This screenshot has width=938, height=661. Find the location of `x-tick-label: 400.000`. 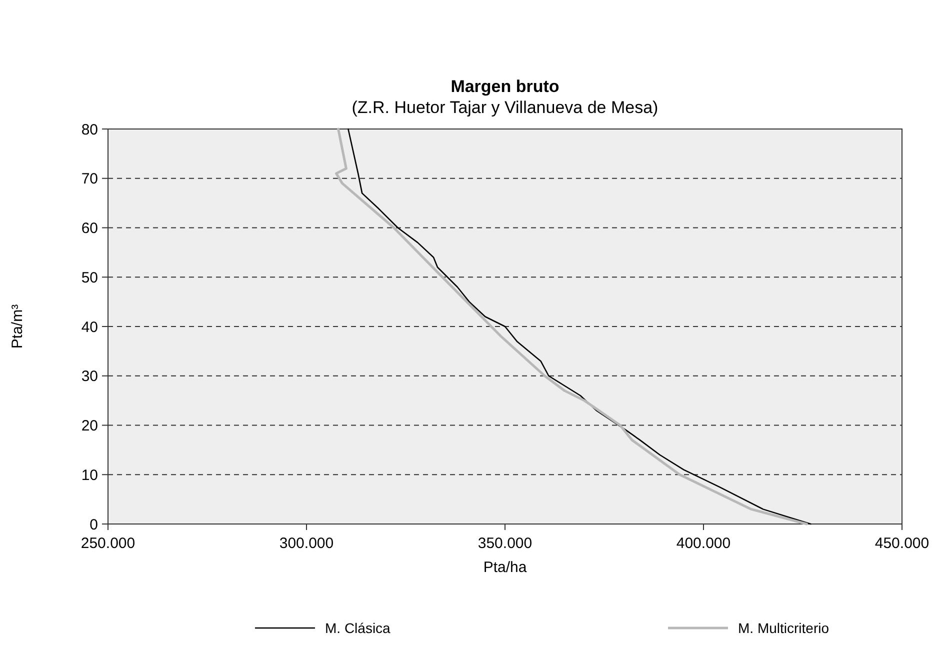

x-tick-label: 400.000 is located at coordinates (703, 543).